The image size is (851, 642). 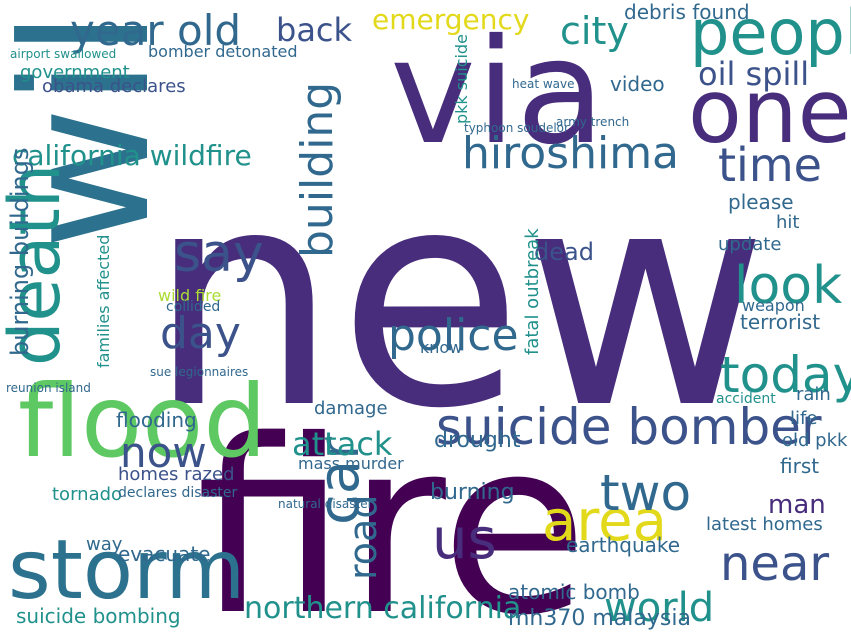 I want to click on word-first: first, so click(x=800, y=466).